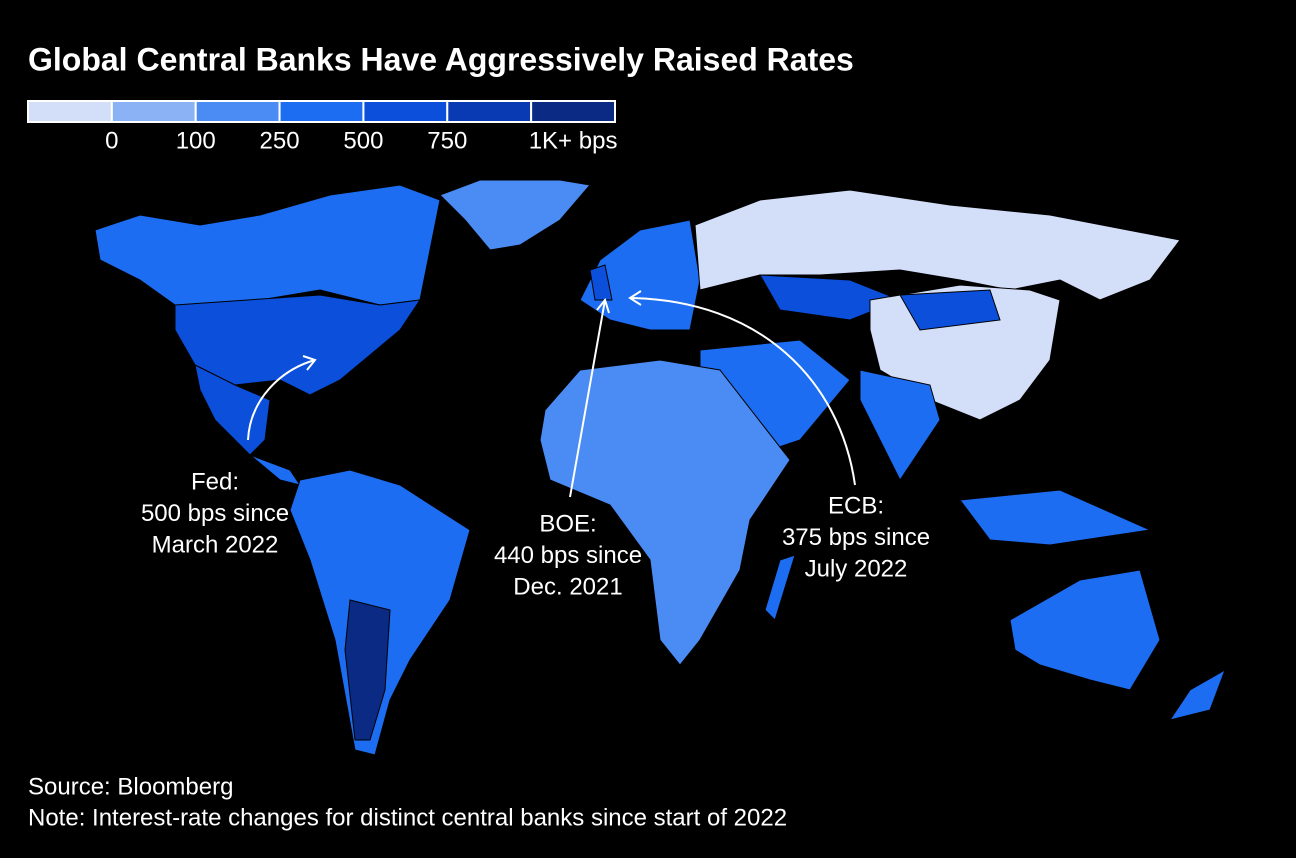 This screenshot has height=858, width=1296. I want to click on southeast-asia, so click(1055, 517).